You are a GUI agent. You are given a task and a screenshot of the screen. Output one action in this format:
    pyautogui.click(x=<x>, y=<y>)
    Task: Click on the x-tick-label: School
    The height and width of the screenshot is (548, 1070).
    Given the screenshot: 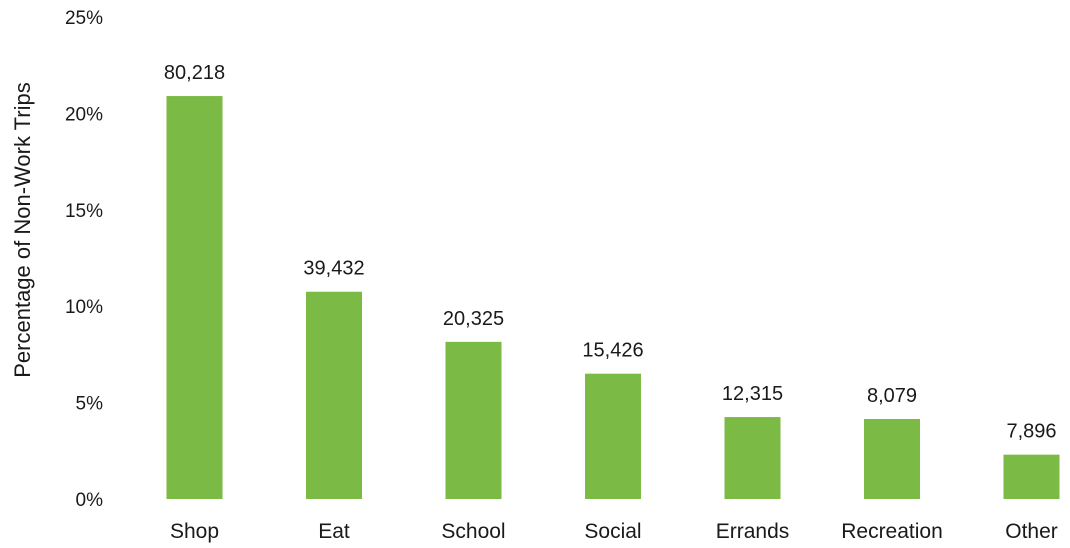 What is the action you would take?
    pyautogui.click(x=473, y=531)
    